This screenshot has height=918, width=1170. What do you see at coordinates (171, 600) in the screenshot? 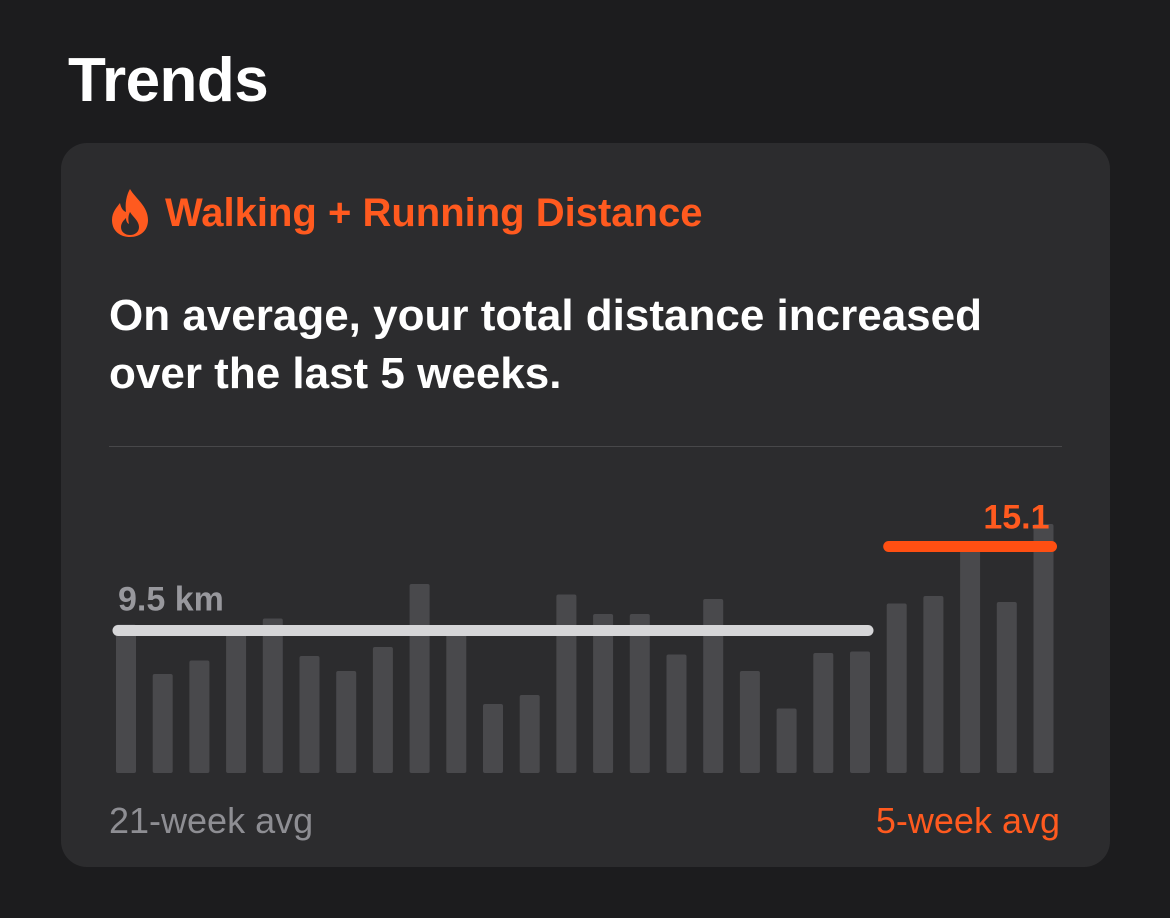
I see `long-average-label: 9.5 km` at bounding box center [171, 600].